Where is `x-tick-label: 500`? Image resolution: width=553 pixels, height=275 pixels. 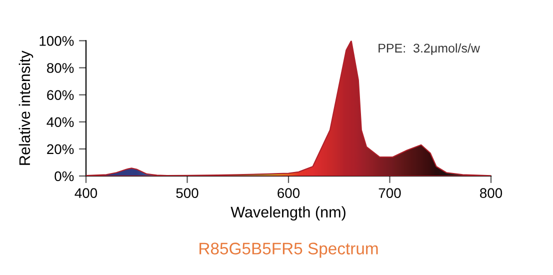
x-tick-label: 500 is located at coordinates (187, 193).